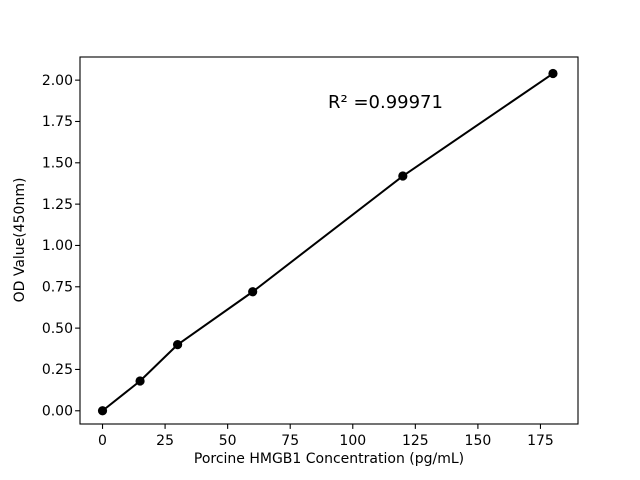 The height and width of the screenshot is (480, 640). Describe the element at coordinates (20, 240) in the screenshot. I see `y-axis-label: OD Value(450nm)` at that location.